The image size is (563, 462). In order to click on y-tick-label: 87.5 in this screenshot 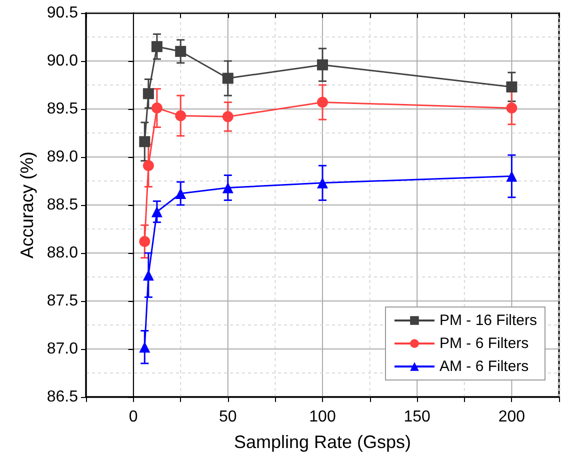, I will do `click(62, 301)`.